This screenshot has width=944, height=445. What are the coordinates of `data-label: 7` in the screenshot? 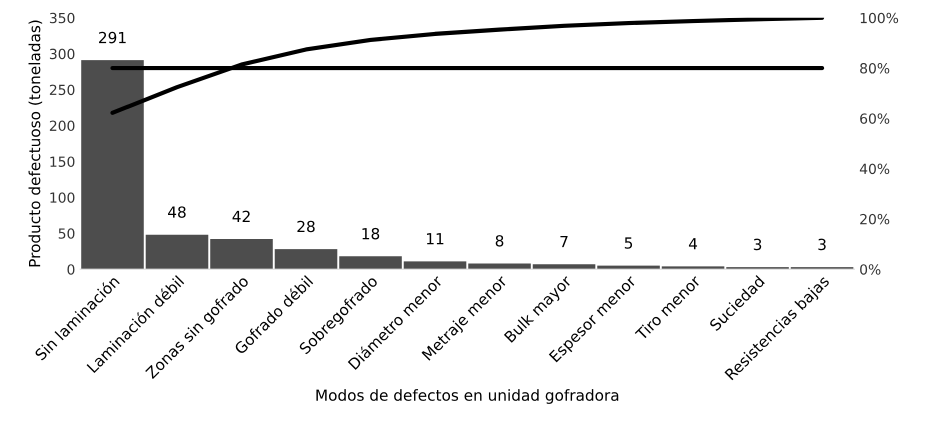 It's located at (564, 242).